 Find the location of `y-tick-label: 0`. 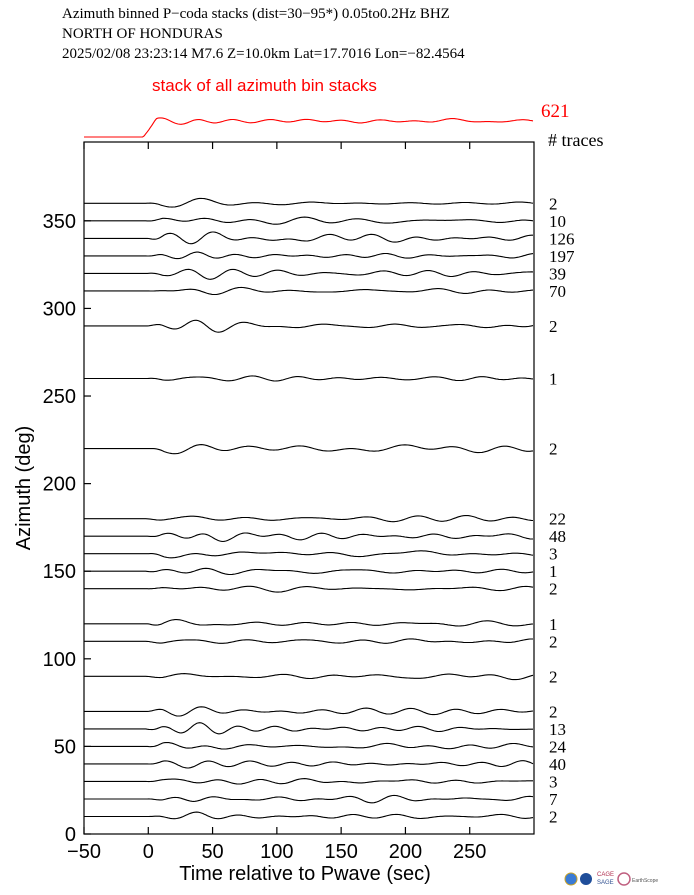

y-tick-label: 0 is located at coordinates (70, 835).